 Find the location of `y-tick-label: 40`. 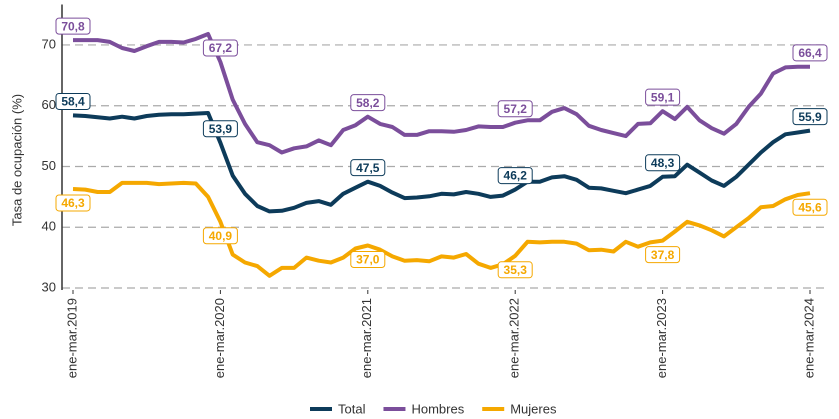

y-tick-label: 40 is located at coordinates (49, 226).